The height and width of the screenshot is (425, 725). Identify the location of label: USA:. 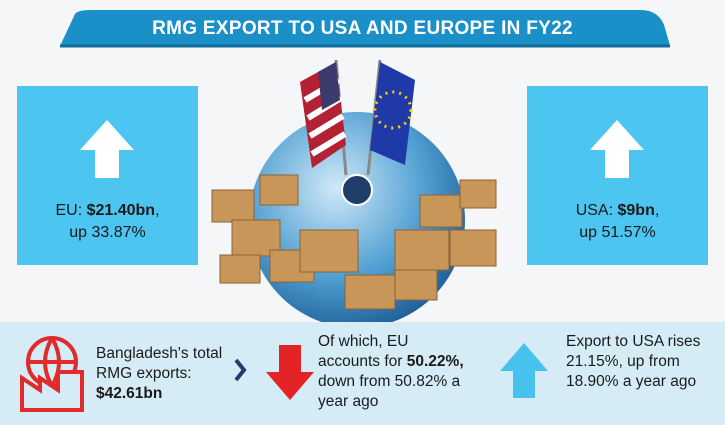
(594, 210).